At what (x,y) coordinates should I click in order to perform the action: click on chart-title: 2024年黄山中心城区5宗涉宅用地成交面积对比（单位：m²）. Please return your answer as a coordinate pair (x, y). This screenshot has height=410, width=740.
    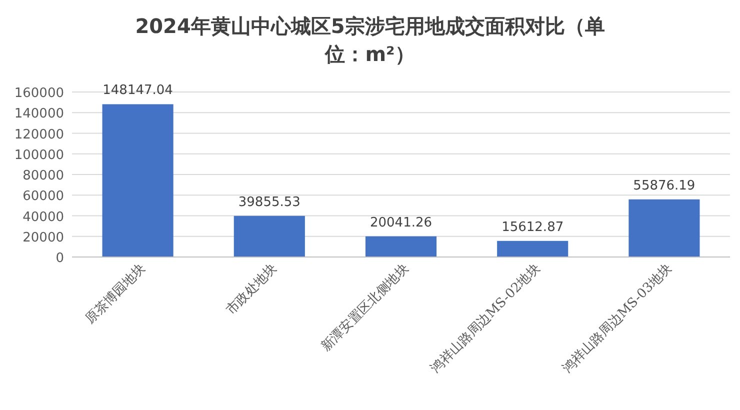
    Looking at the image, I should click on (370, 40).